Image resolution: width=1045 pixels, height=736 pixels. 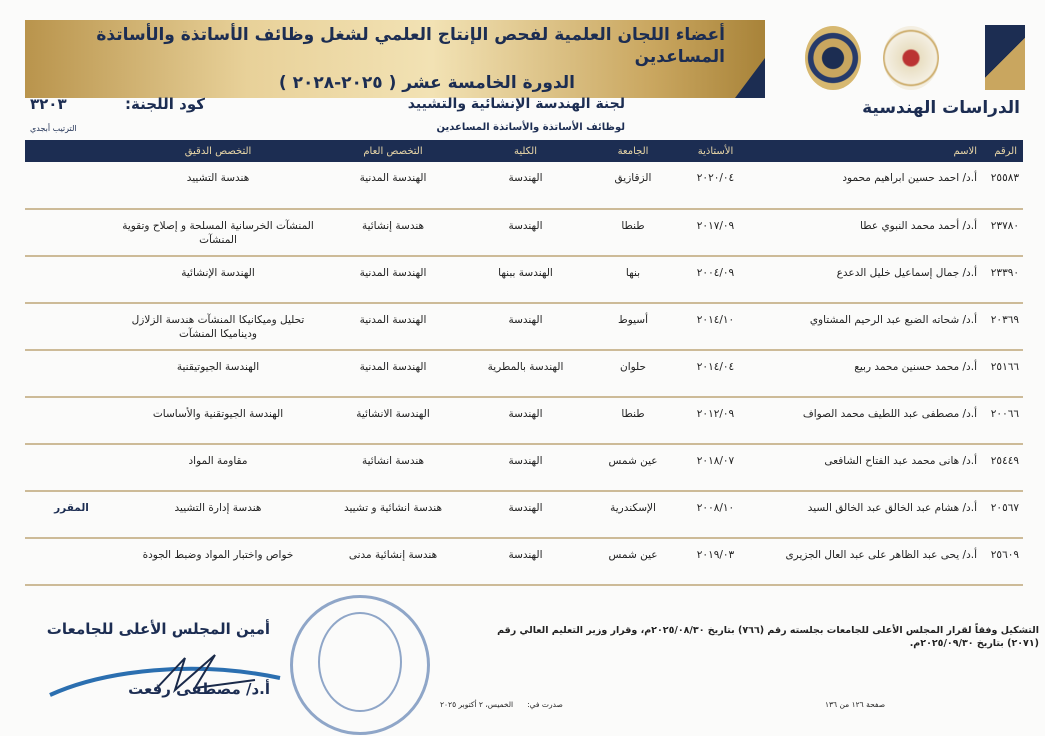 I want to click on committee-subtitle: لوظائف الأساتذة والأساتذة المساعدين, so click(x=531, y=127).